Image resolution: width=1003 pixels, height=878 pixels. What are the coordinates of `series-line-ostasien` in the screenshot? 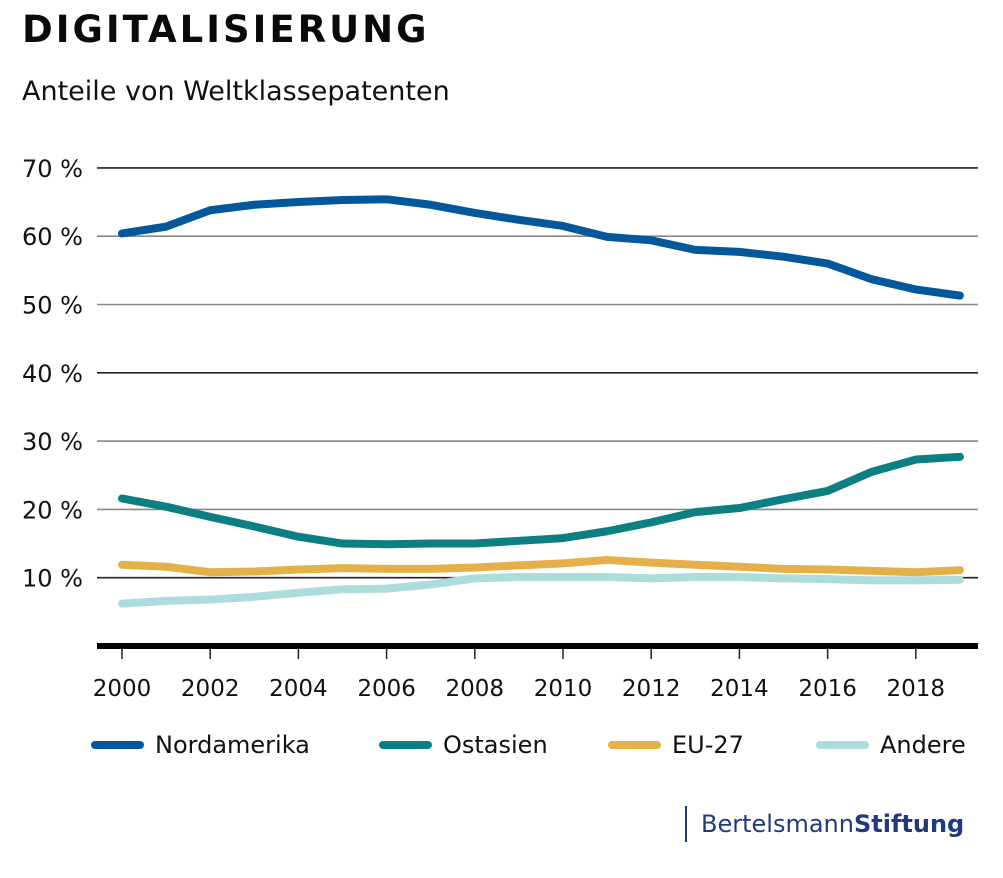 It's located at (541, 500).